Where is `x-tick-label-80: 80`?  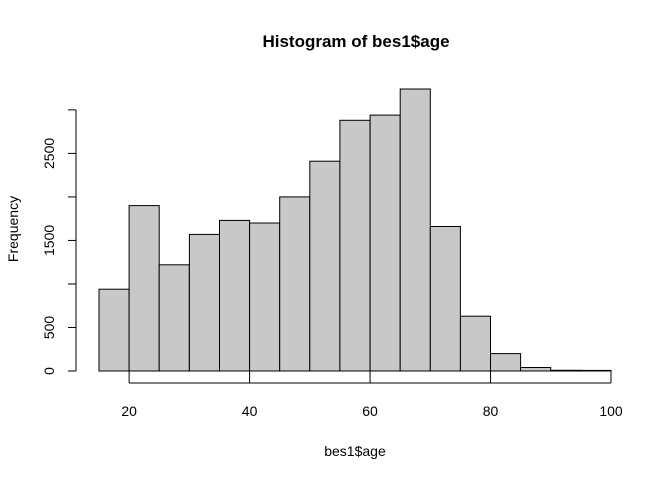 x-tick-label-80: 80 is located at coordinates (491, 411).